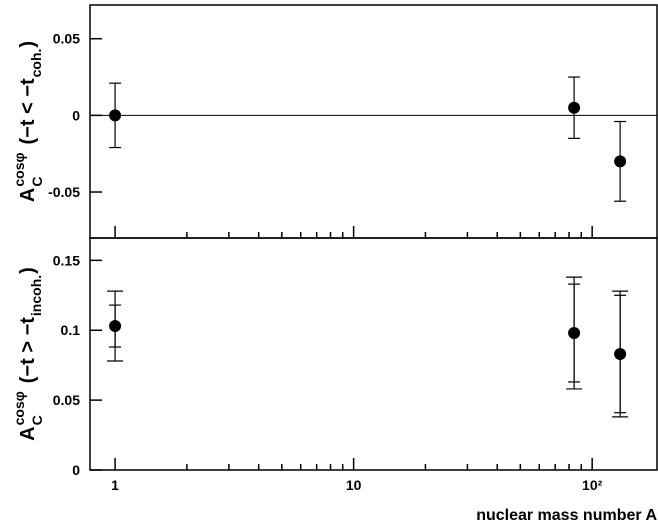 The width and height of the screenshot is (658, 526). I want to click on y-tick-label: 0.1, so click(71, 330).